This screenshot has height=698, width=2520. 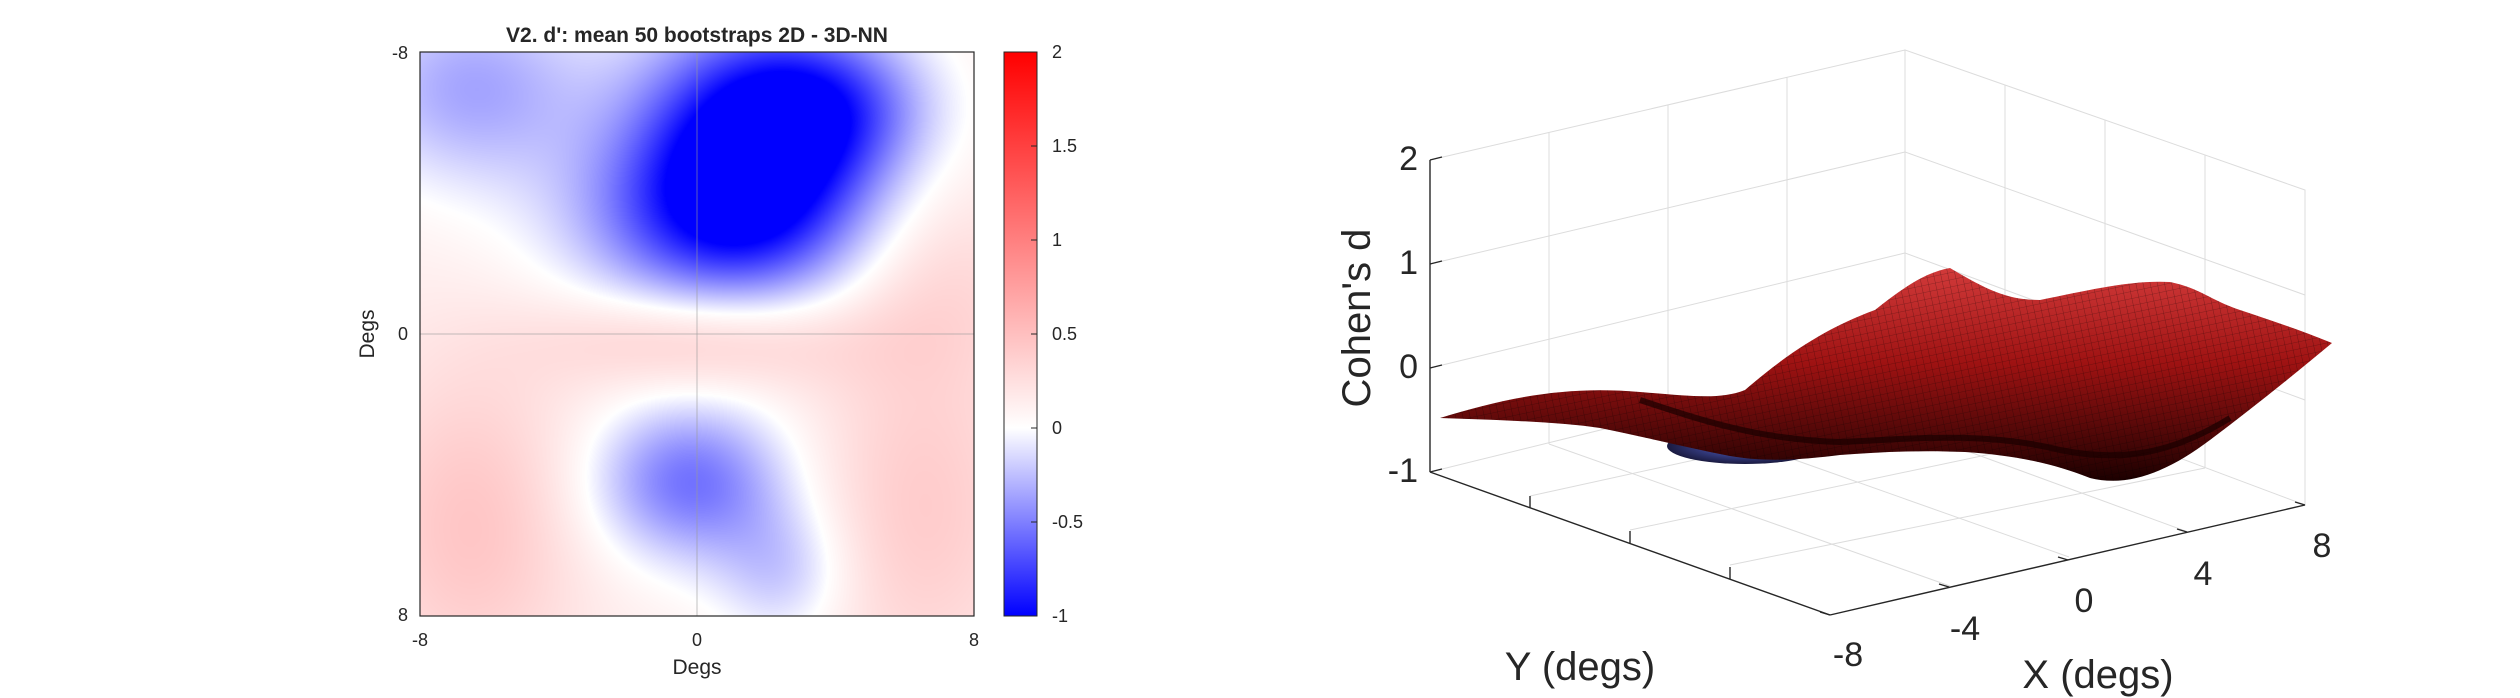 I want to click on surface-x-tick: 0, so click(x=2084, y=601).